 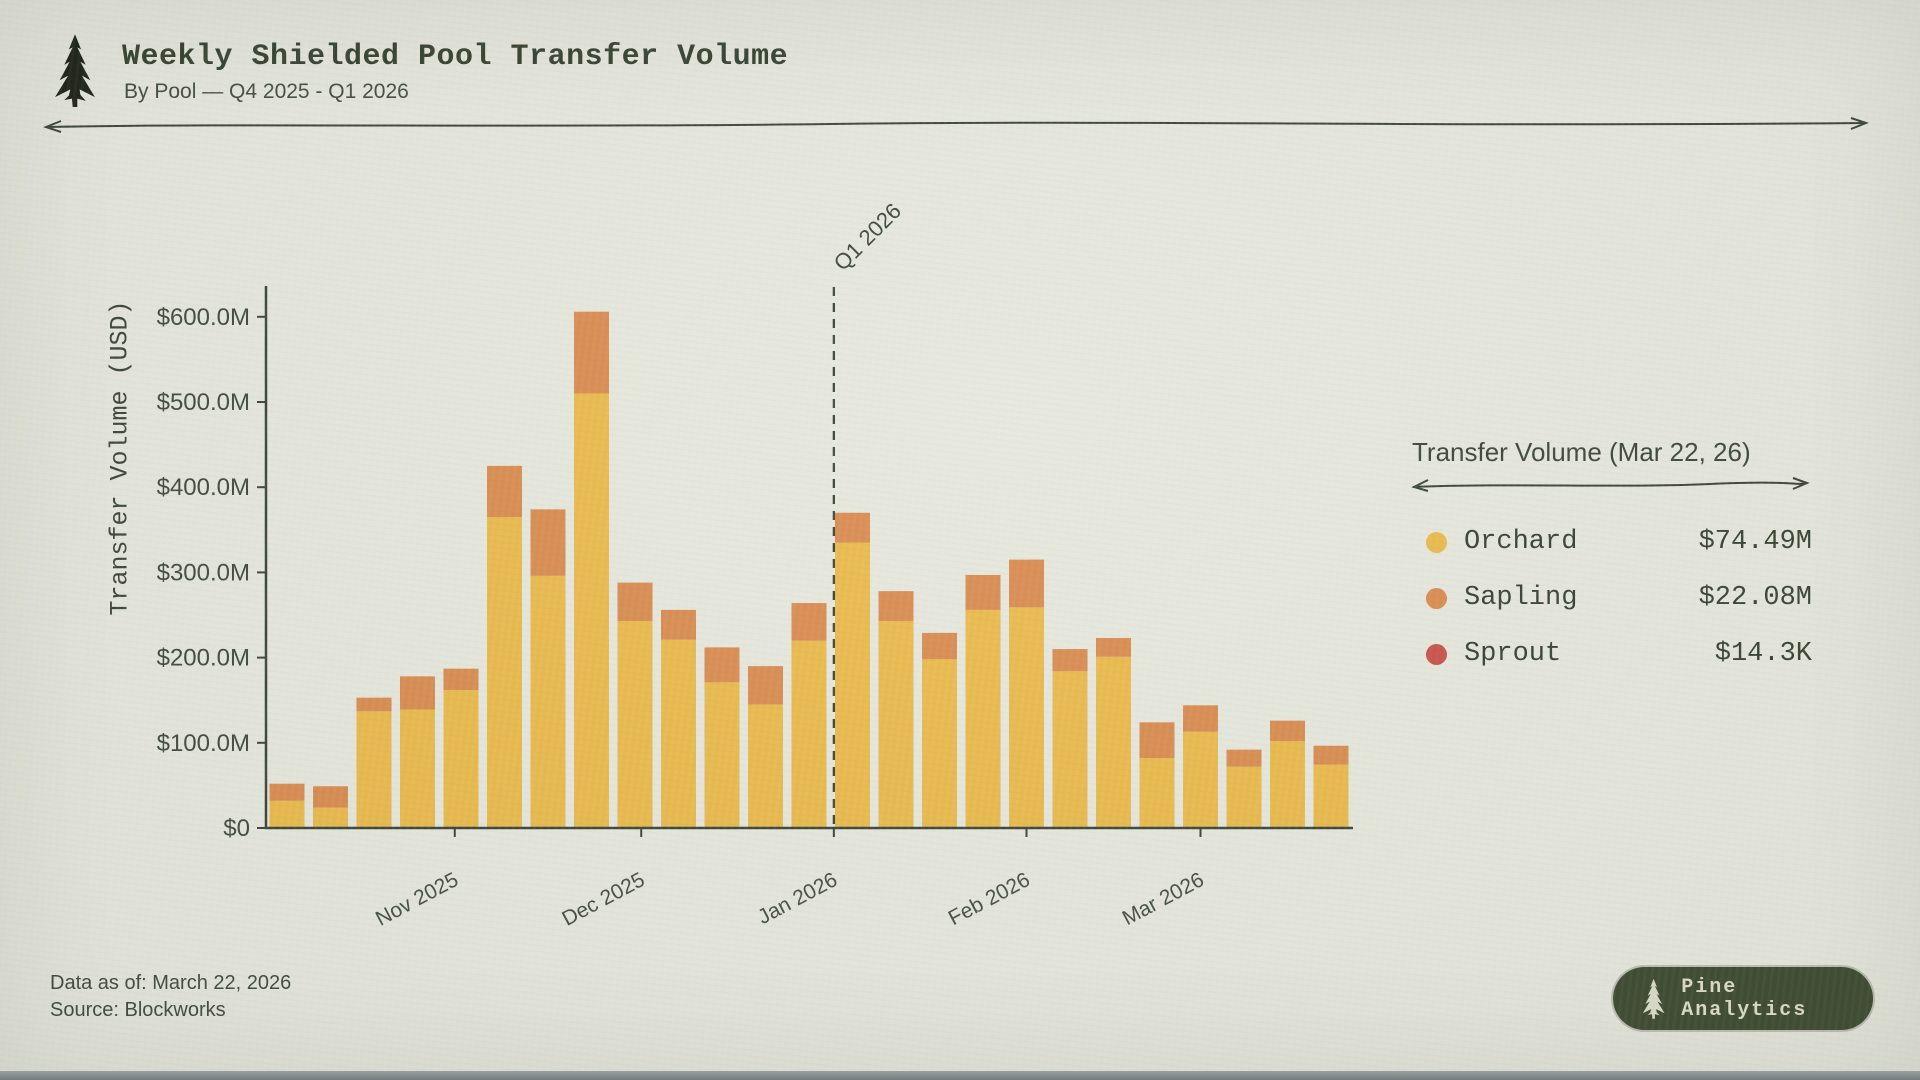 I want to click on legend-item-sapling: Sapling $22.08M, so click(x=1612, y=598).